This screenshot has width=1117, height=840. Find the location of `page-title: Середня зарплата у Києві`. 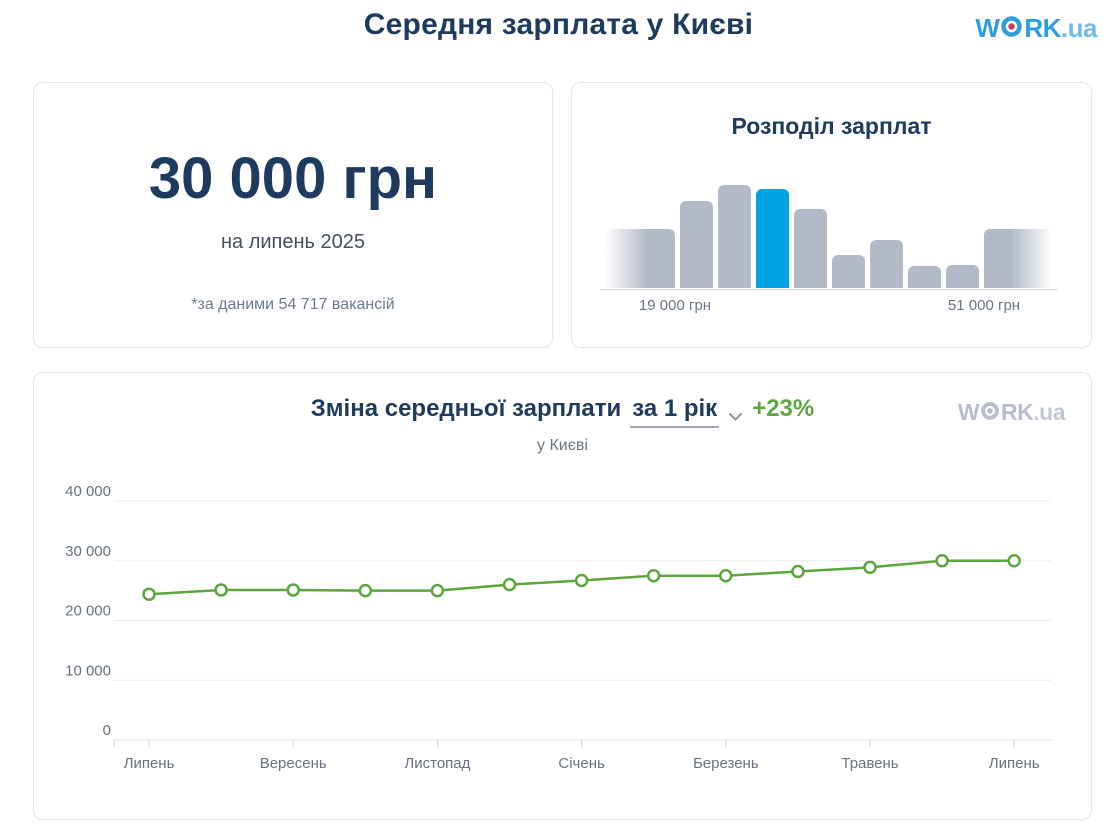

page-title: Середня зарплата у Києві is located at coordinates (558, 24).